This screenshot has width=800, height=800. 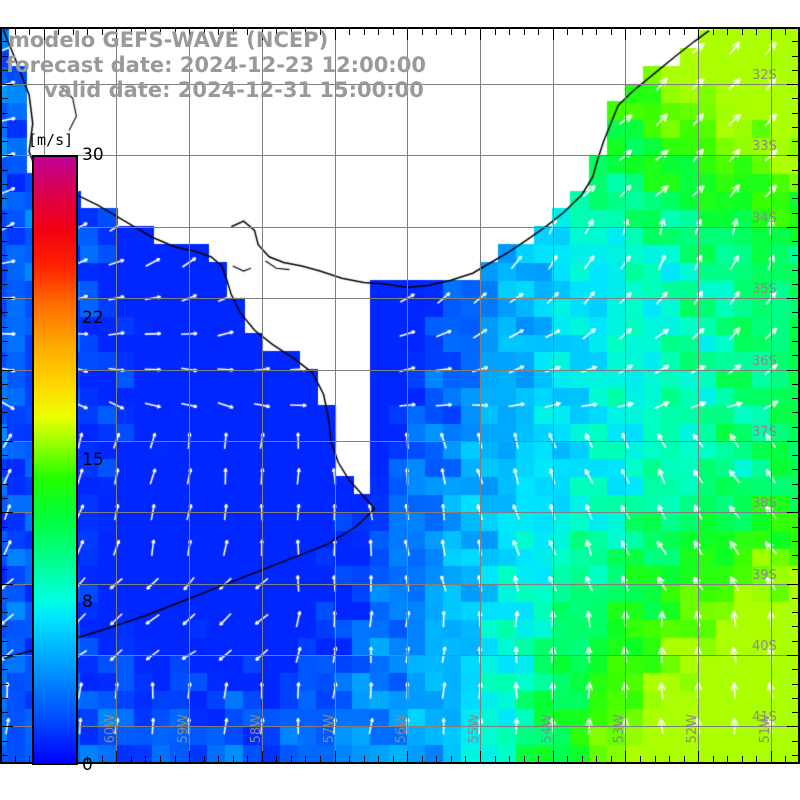 What do you see at coordinates (51, 140) in the screenshot?
I see `colorbar-units-label: [m/s]` at bounding box center [51, 140].